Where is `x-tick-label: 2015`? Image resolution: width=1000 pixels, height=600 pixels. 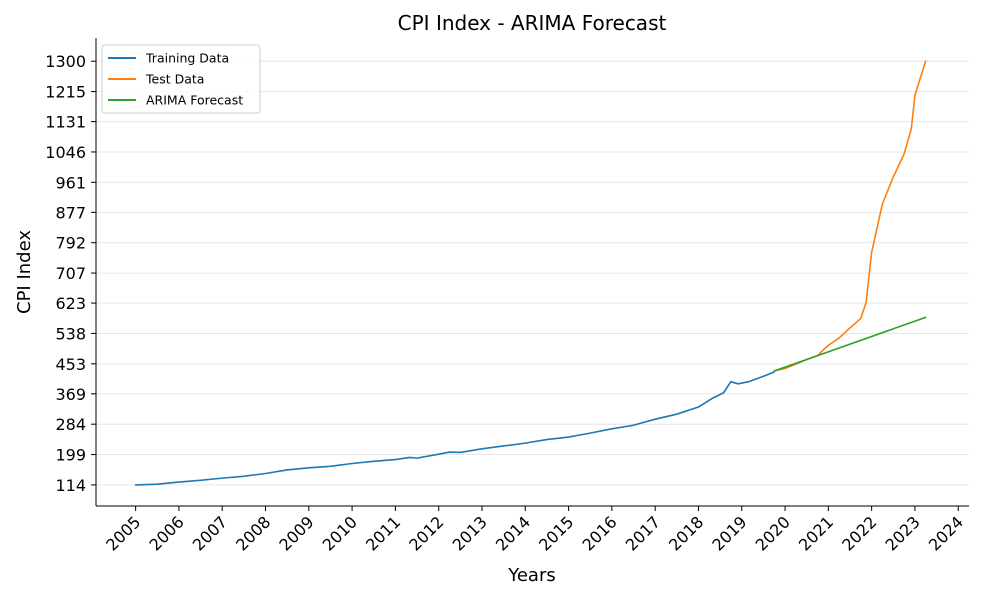 x-tick-label: 2015 is located at coordinates (556, 533).